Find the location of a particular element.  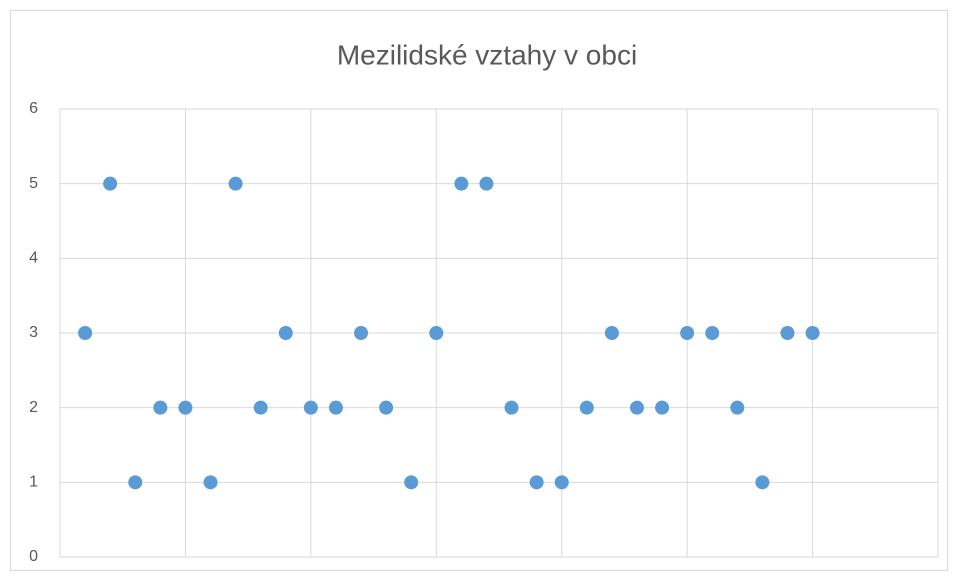

y-tick-label: 6 is located at coordinates (33, 108).